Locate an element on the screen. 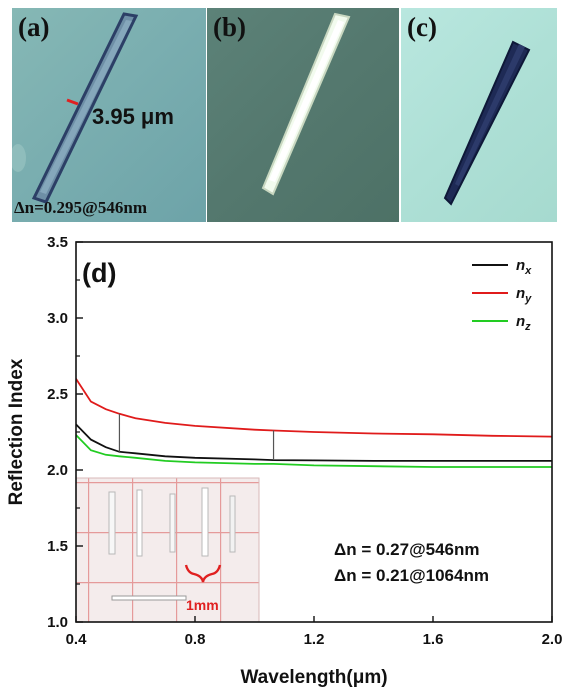  annotation-546: Δn = 0.27@546nm is located at coordinates (407, 549).